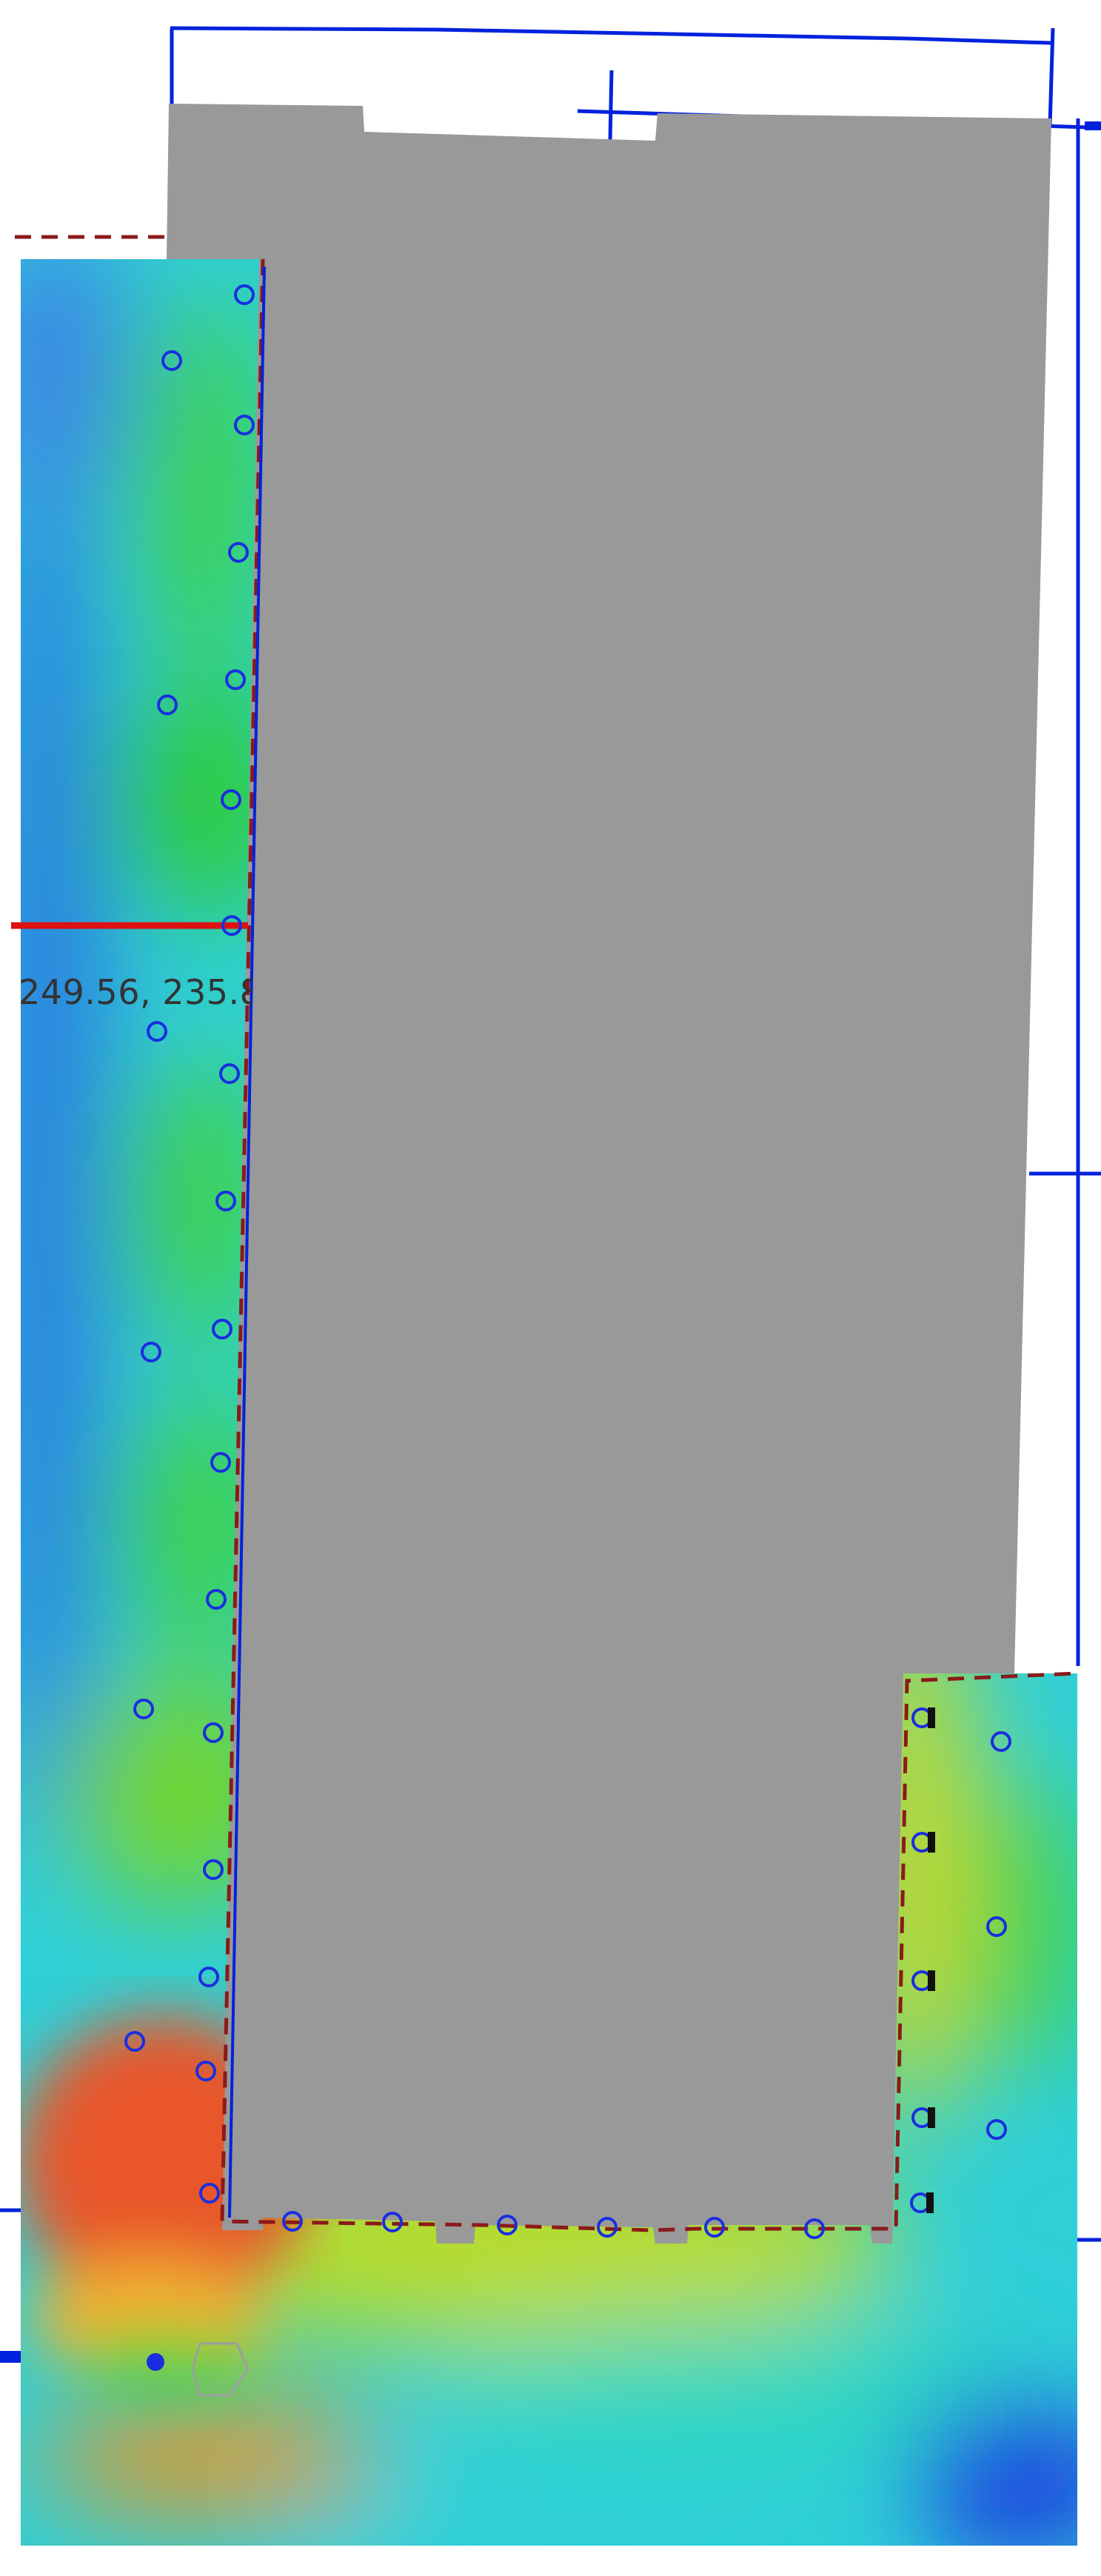 The image size is (1101, 2576). Describe the element at coordinates (931, 1960) in the screenshot. I see `black-square-markers` at that location.